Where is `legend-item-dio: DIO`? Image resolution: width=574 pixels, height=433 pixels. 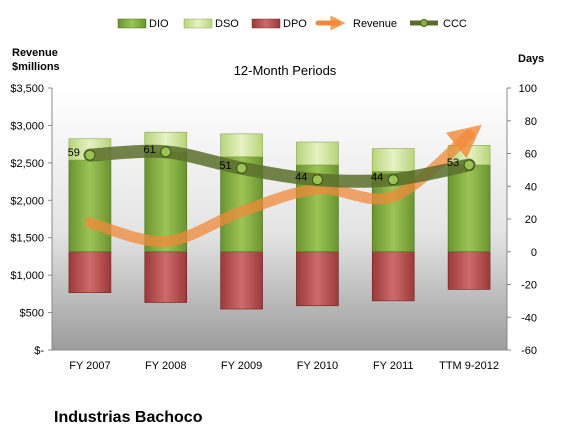
legend-item-dio: DIO is located at coordinates (143, 24).